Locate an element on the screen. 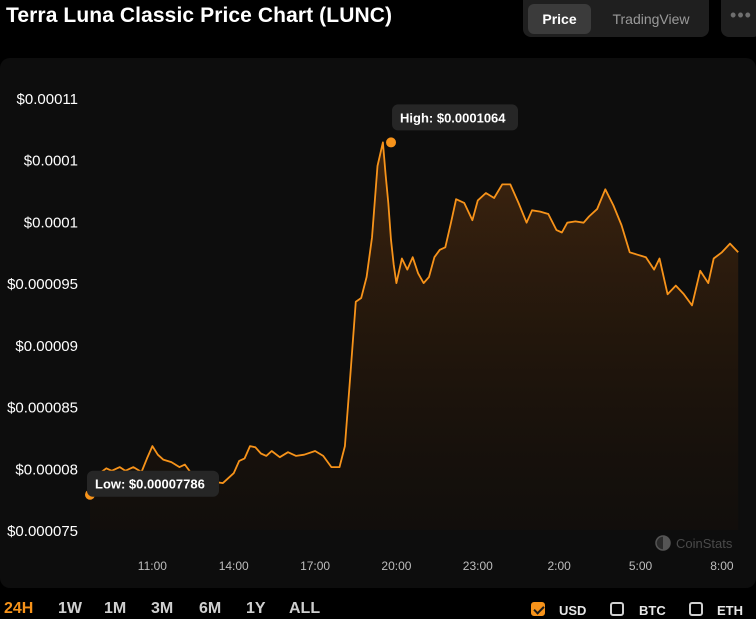 The width and height of the screenshot is (756, 619). high-label: High: $0.0001064 is located at coordinates (453, 117).